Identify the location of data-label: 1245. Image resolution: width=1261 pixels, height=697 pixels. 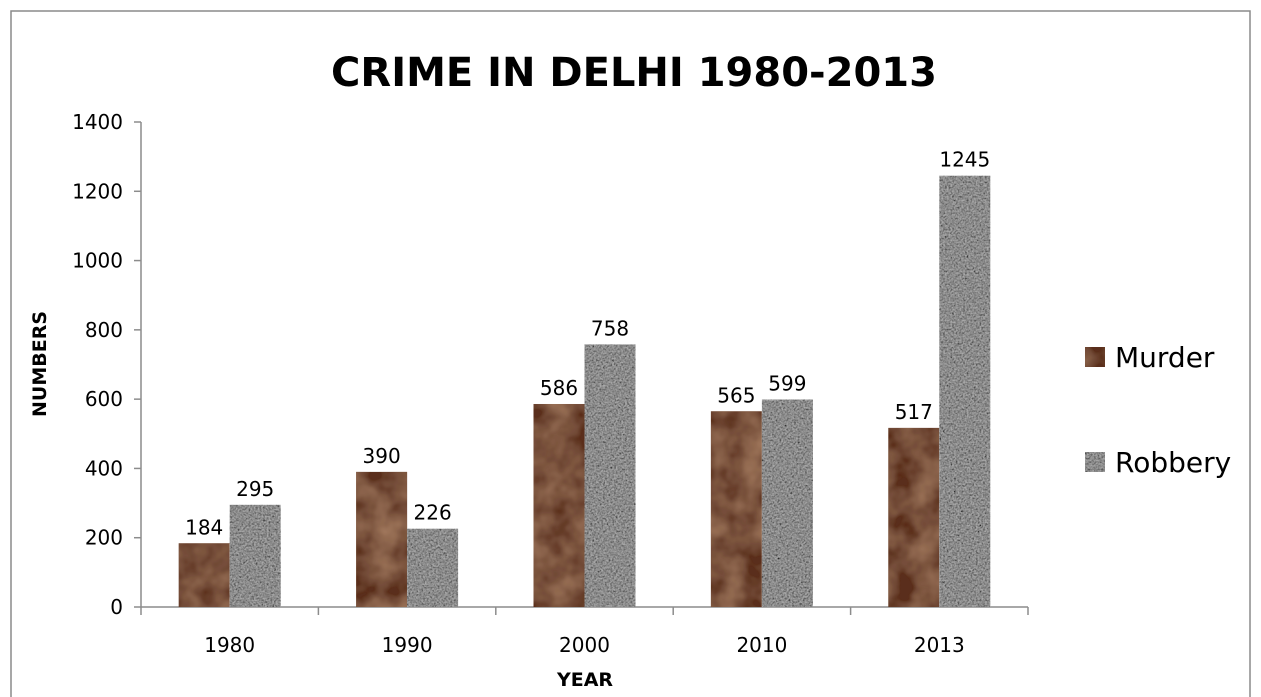
(964, 160).